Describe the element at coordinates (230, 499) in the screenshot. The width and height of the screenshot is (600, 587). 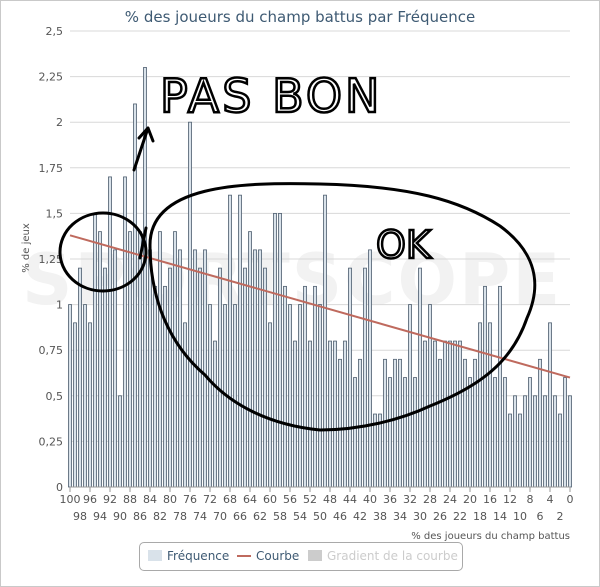
I see `x-tick-label-top: 68` at that location.